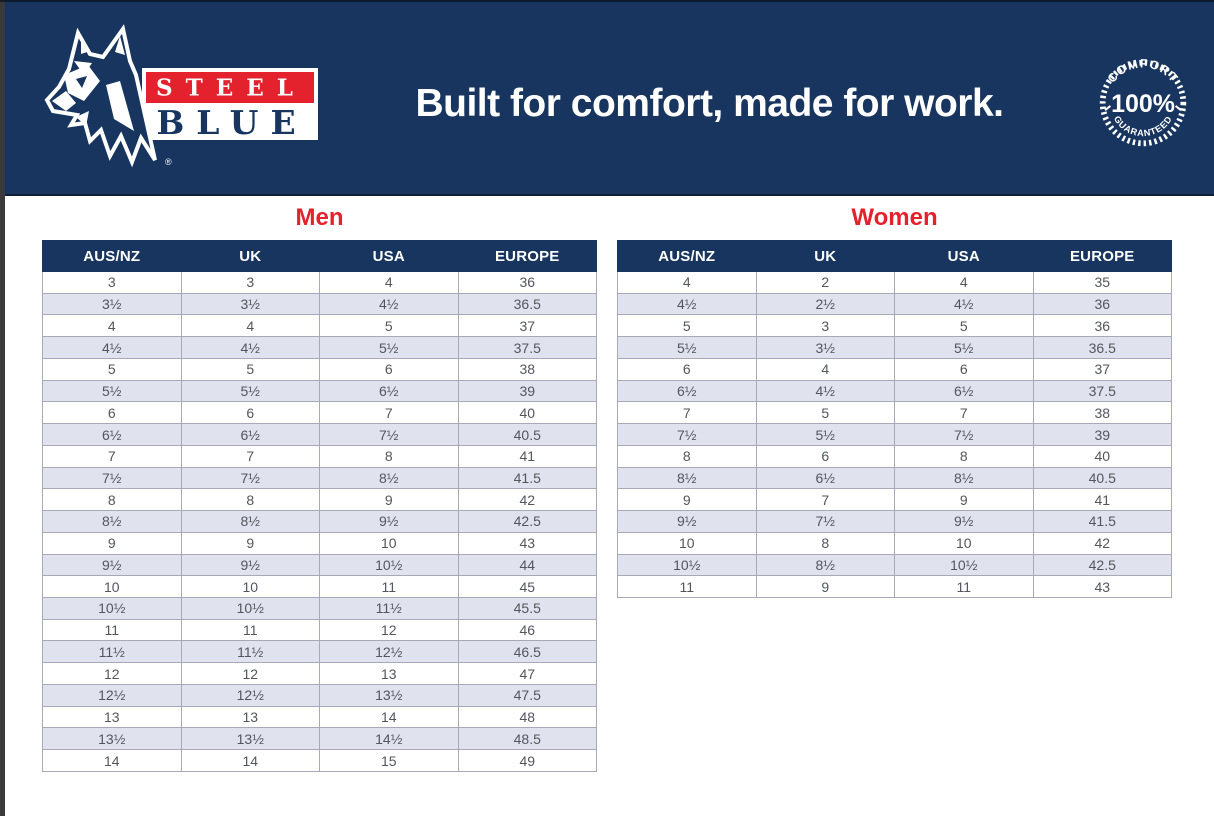  What do you see at coordinates (527, 608) in the screenshot?
I see `size-cell: 45.5` at bounding box center [527, 608].